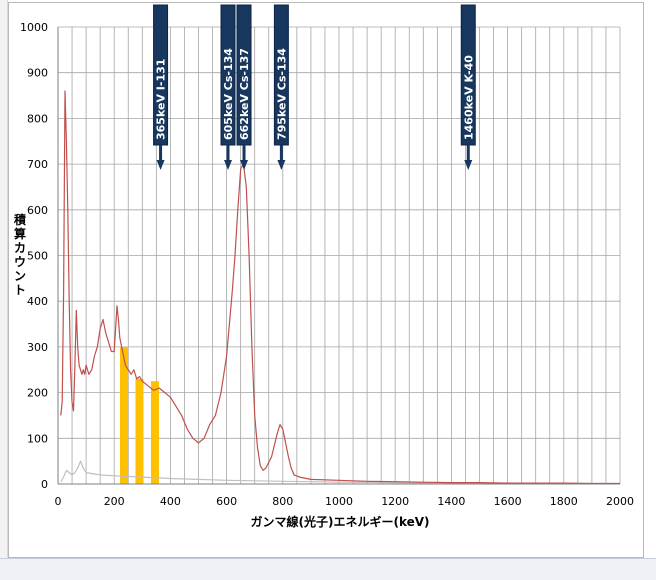  Describe the element at coordinates (20, 276) in the screenshot. I see `y-axis-title-char: ン` at that location.